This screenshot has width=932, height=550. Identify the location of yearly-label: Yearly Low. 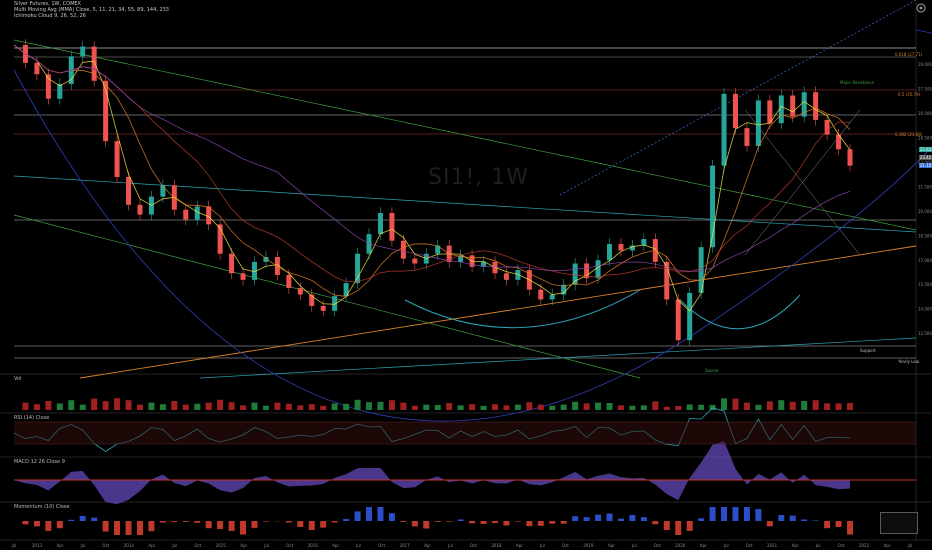
(909, 361).